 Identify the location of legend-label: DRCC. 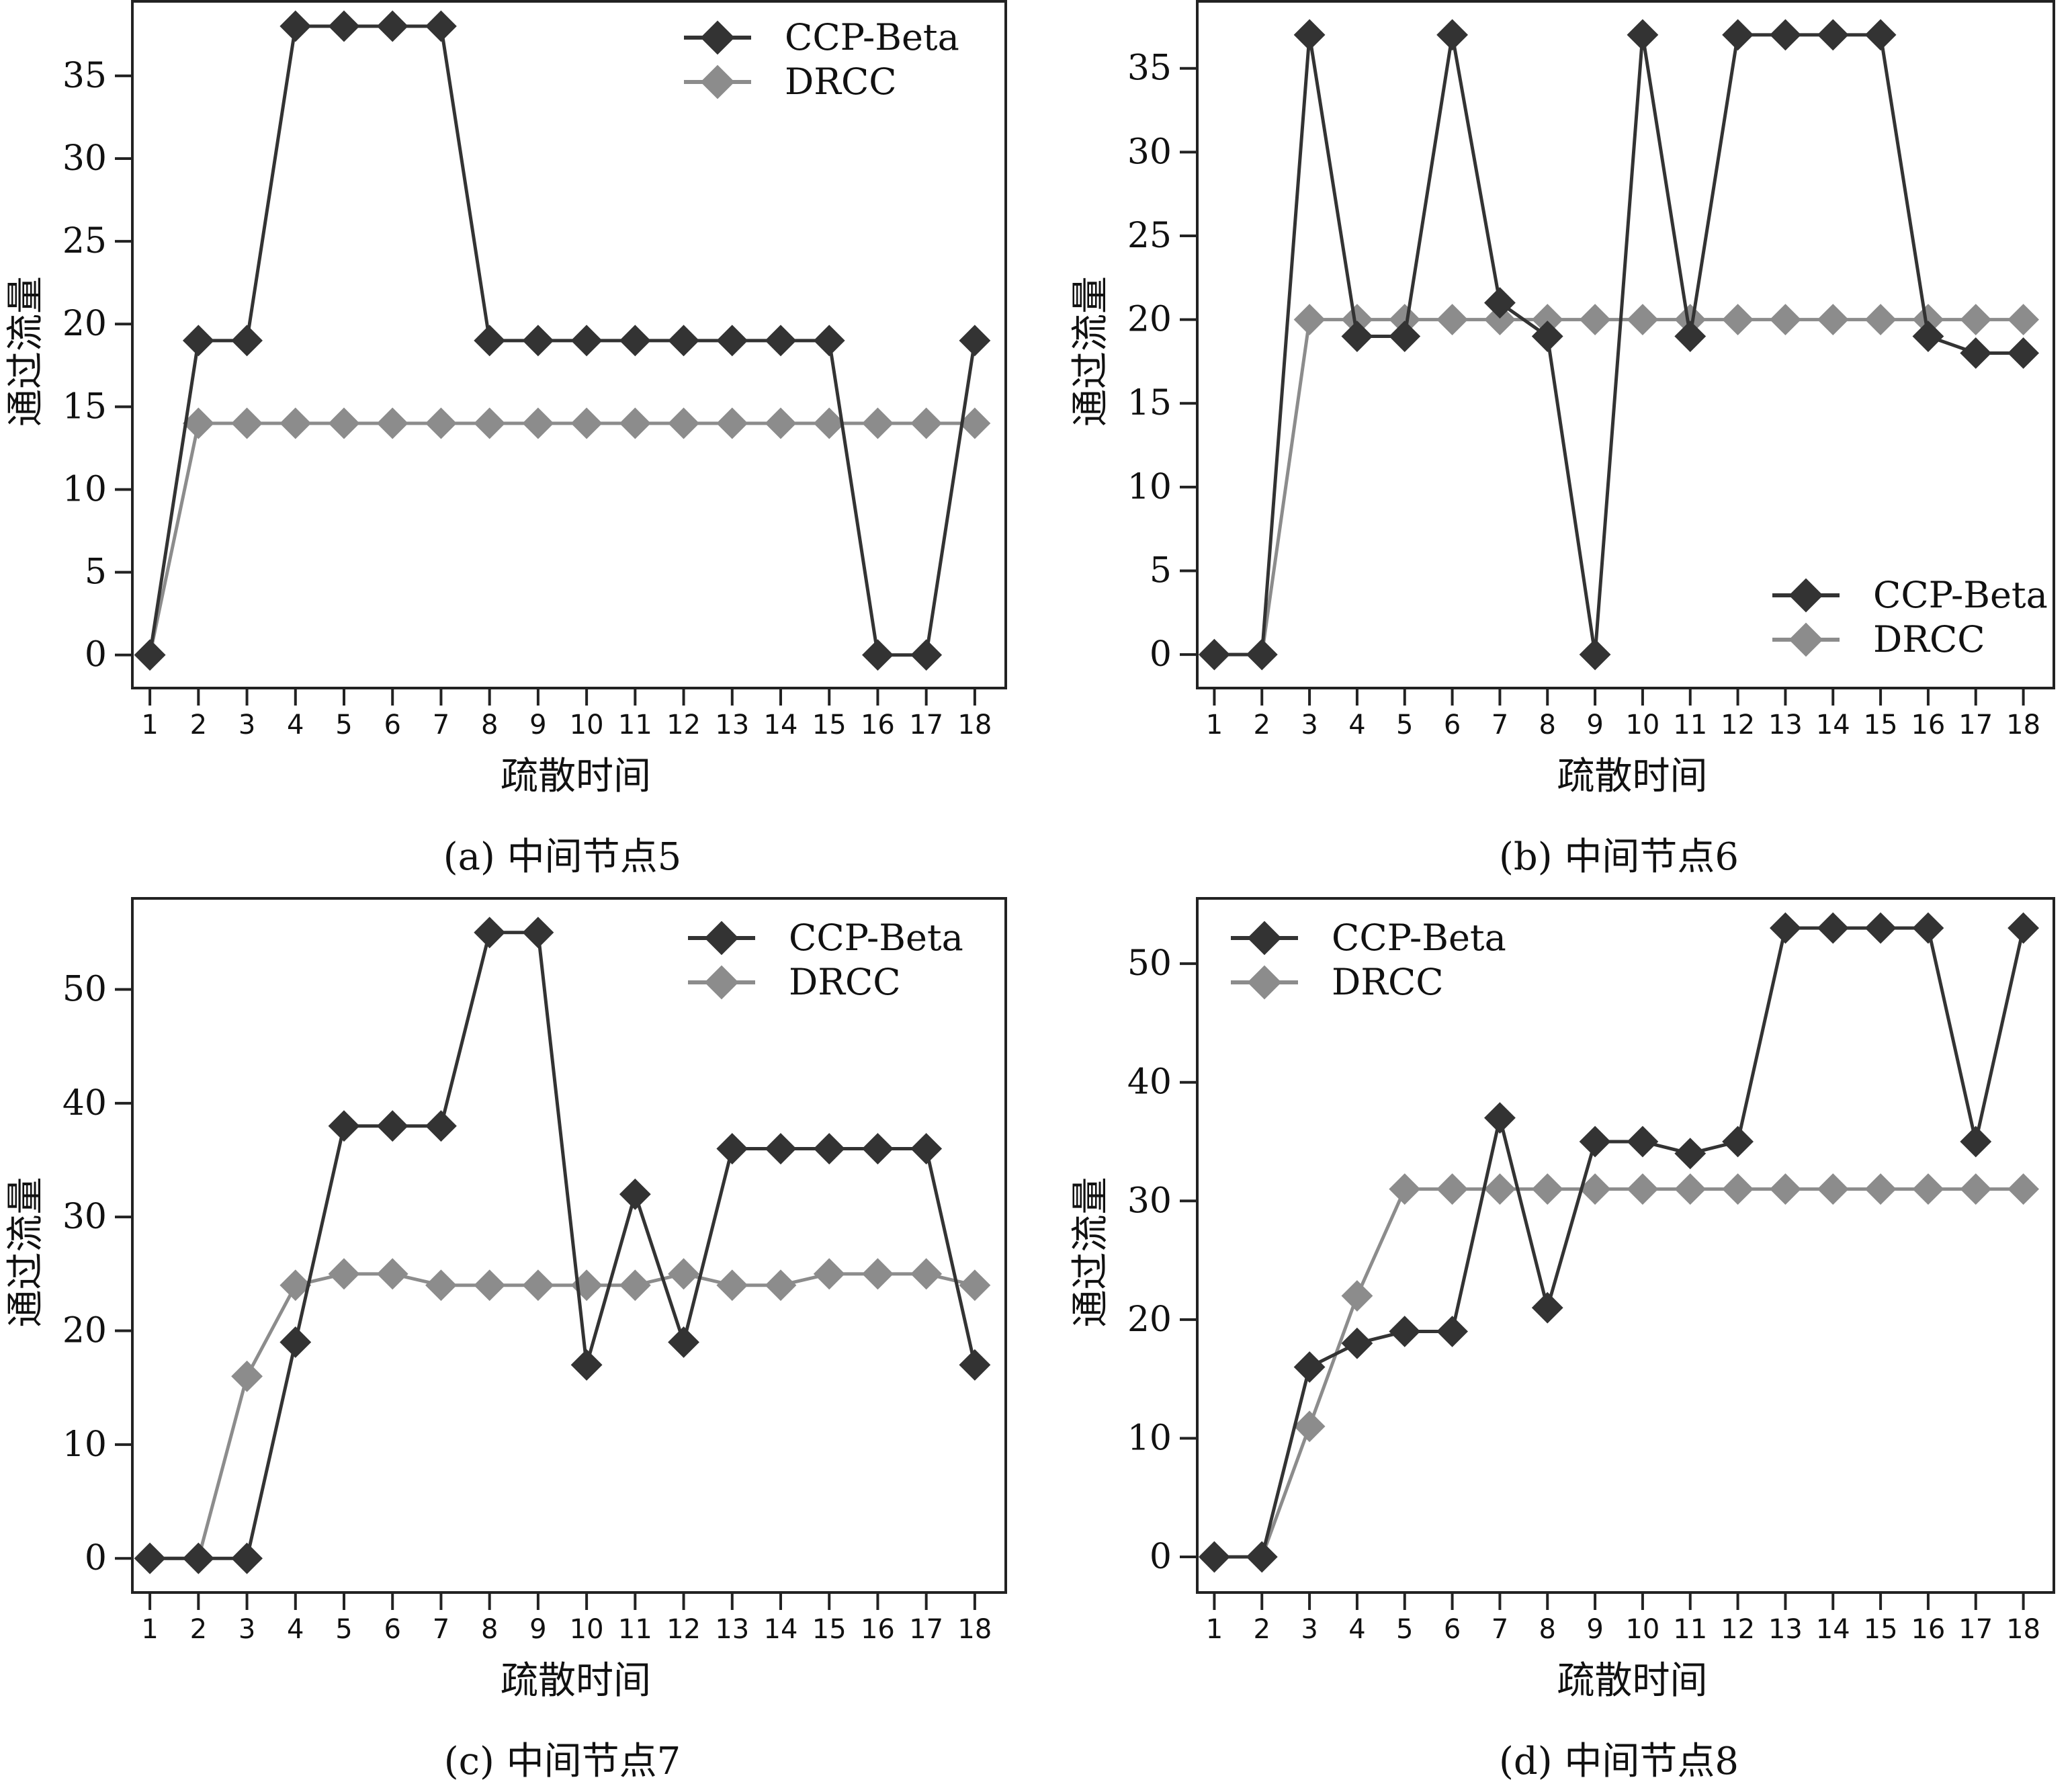
(1388, 982).